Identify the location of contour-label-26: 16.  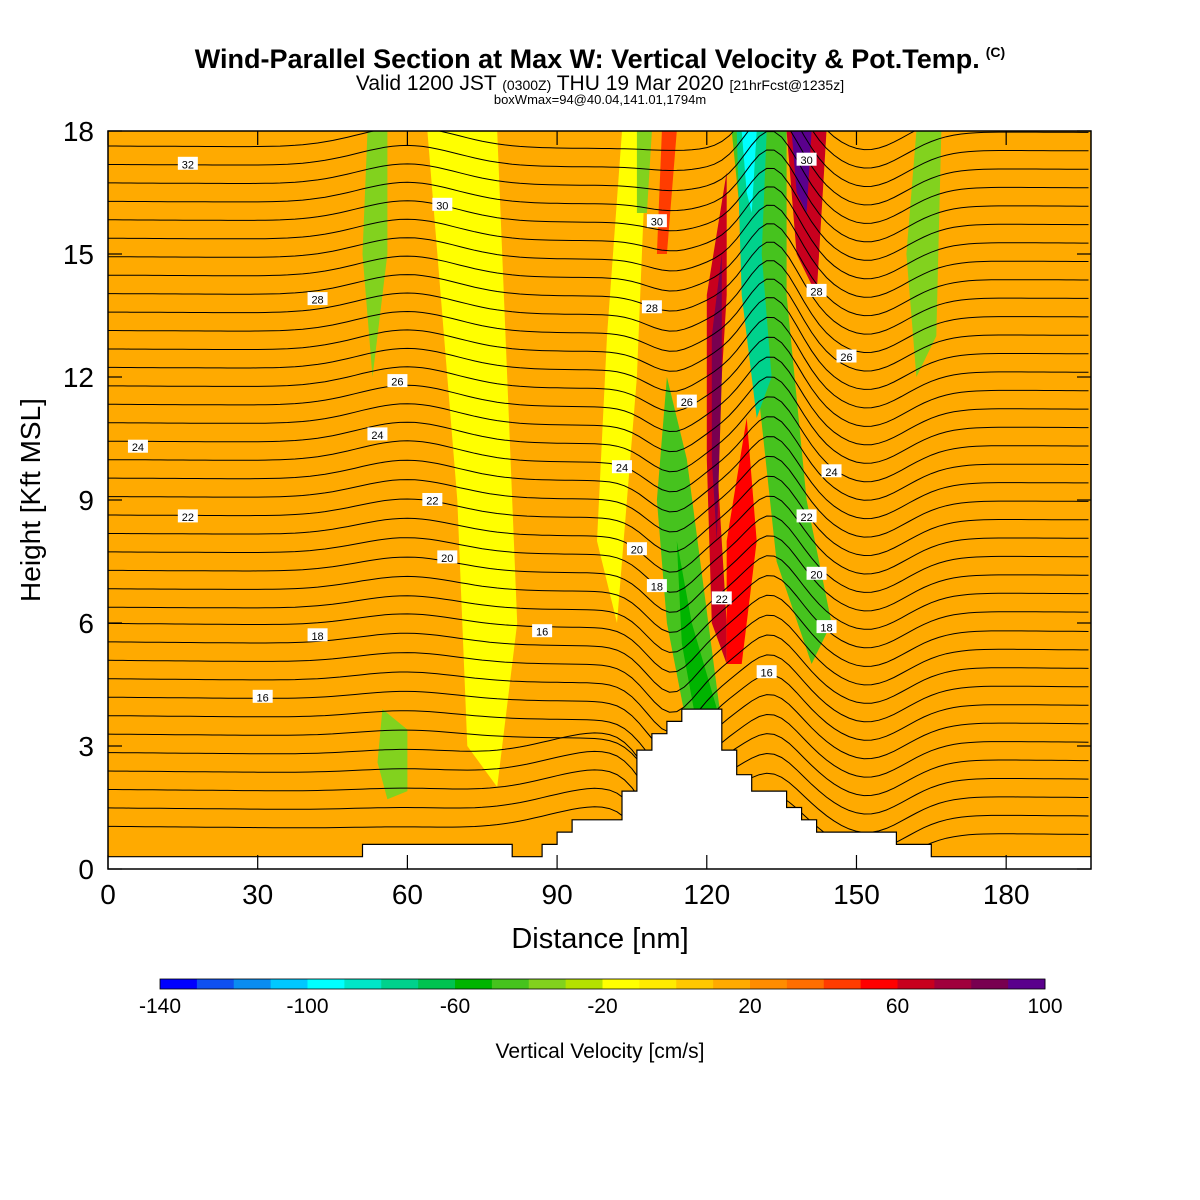
(766, 672).